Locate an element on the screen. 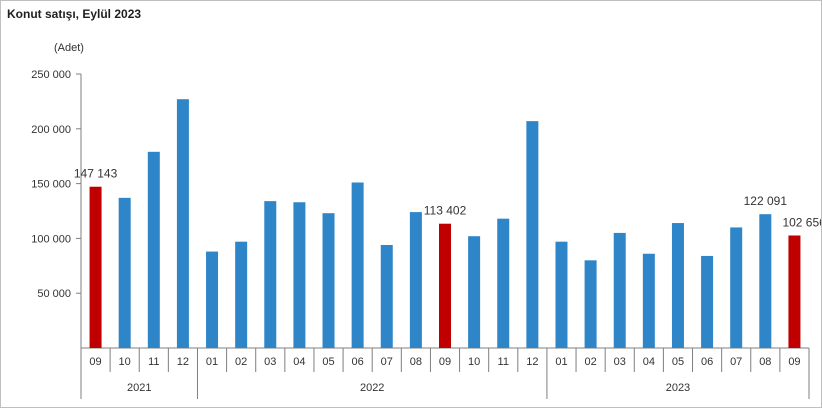  y-unit-label: (Adet) is located at coordinates (69, 48).